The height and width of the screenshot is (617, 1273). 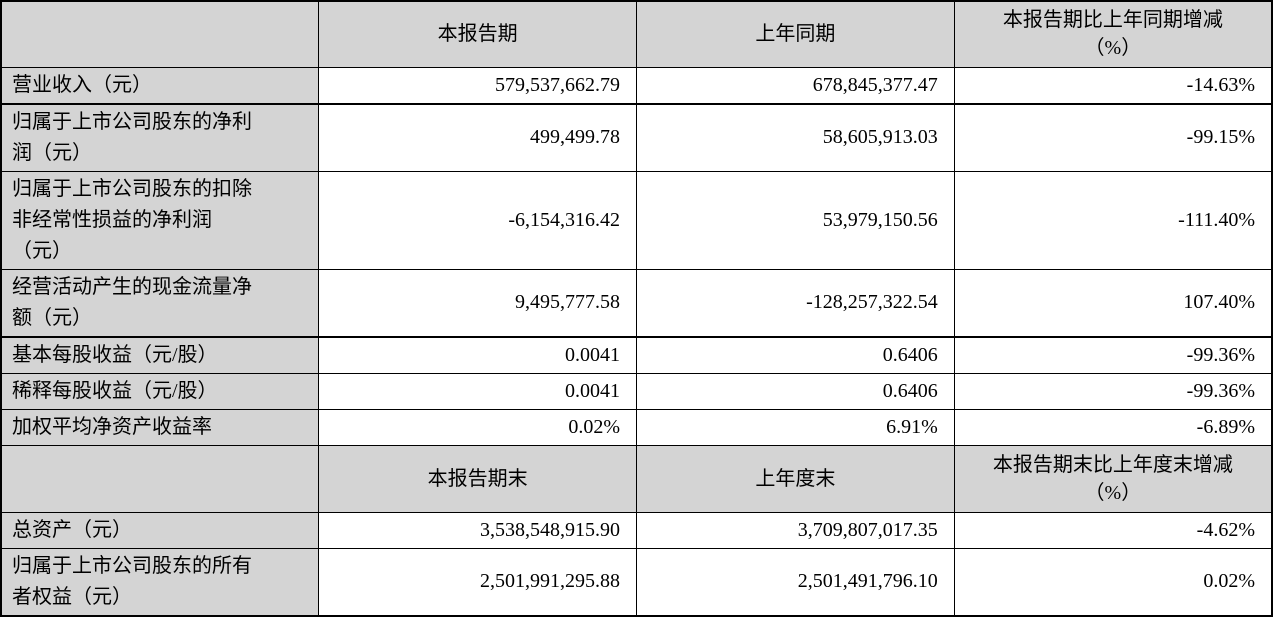 I want to click on col-header-period-end-change-line1: 本报告期末比上年度末增减, so click(x=1112, y=464).